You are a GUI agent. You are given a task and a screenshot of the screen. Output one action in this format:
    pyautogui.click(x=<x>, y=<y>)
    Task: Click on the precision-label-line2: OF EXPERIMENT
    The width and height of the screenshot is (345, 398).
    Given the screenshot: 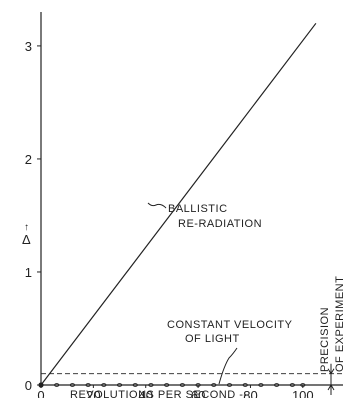 What is the action you would take?
    pyautogui.click(x=339, y=324)
    